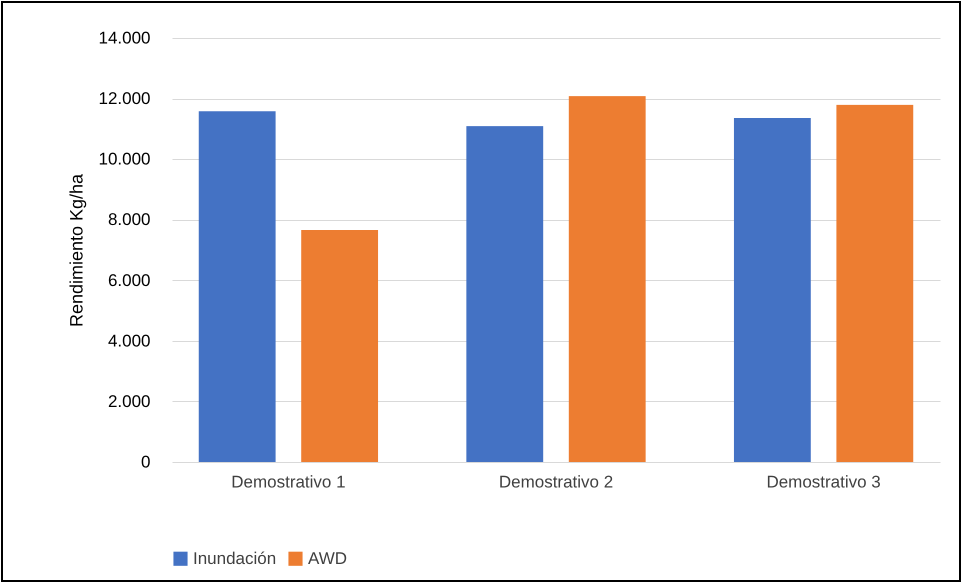 The width and height of the screenshot is (962, 583). Describe the element at coordinates (328, 558) in the screenshot. I see `legend-label: AWD` at that location.